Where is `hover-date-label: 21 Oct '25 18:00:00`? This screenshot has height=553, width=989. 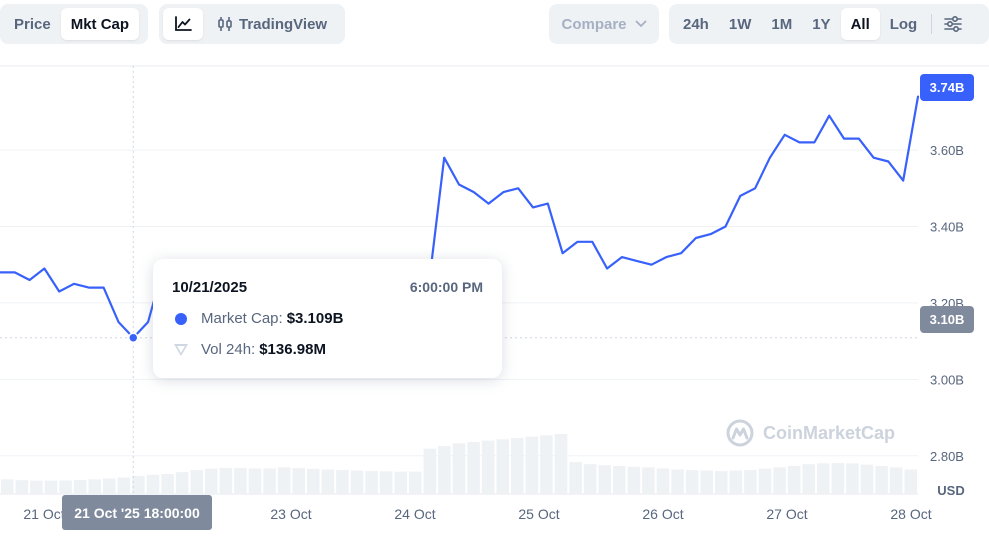
hover-date-label: 21 Oct '25 18:00:00 is located at coordinates (137, 512).